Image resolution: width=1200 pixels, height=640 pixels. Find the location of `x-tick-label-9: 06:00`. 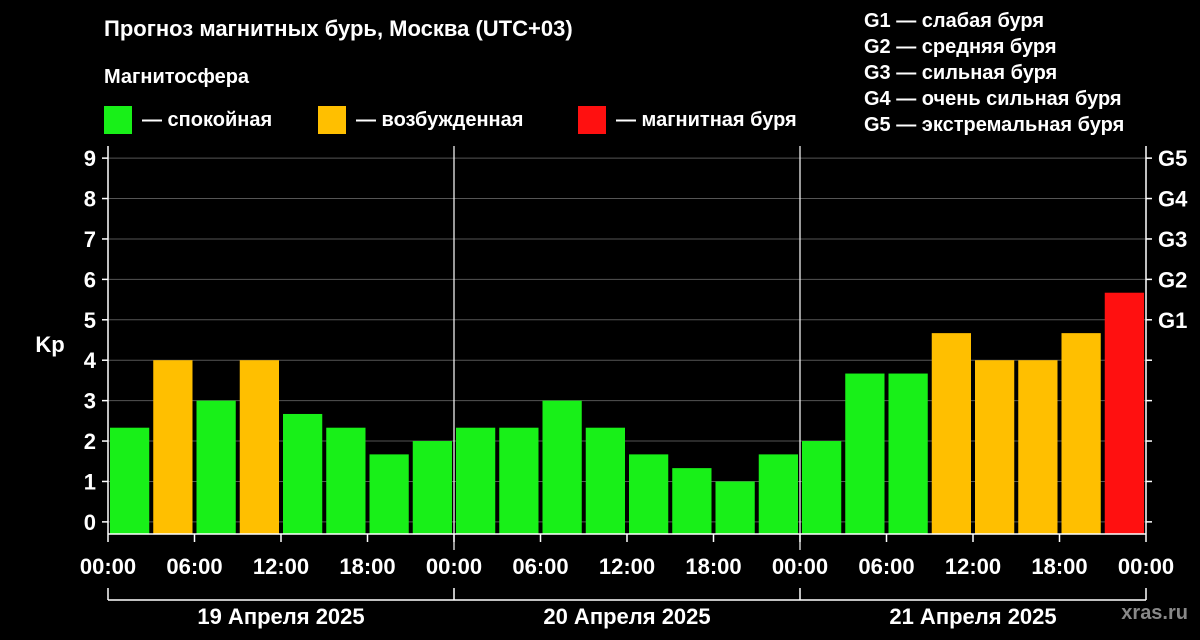

x-tick-label-9: 06:00 is located at coordinates (886, 566).